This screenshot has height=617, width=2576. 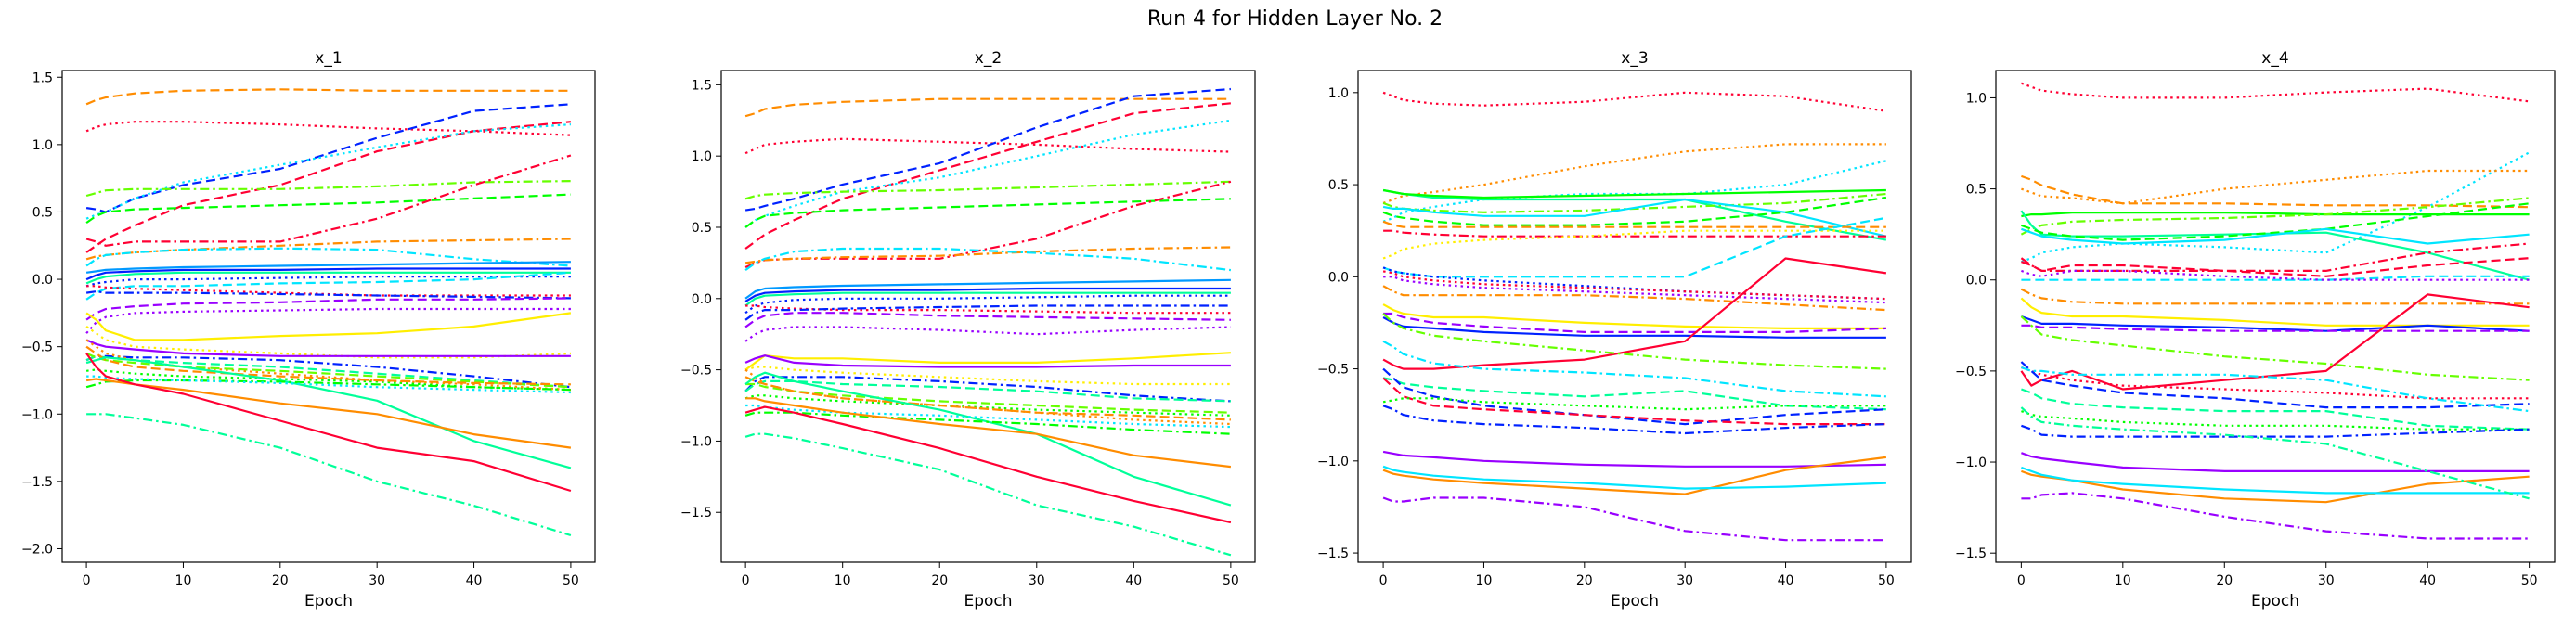 What do you see at coordinates (1634, 58) in the screenshot?
I see `subplot-title: x_3` at bounding box center [1634, 58].